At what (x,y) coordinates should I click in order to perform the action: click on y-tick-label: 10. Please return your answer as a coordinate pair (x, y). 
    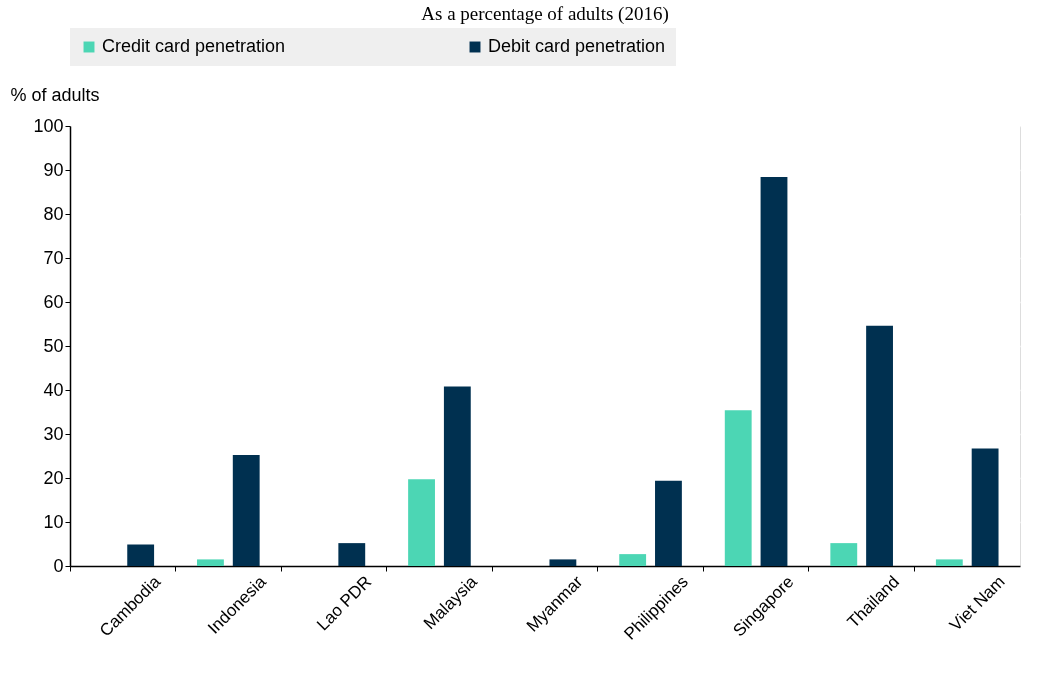
    Looking at the image, I should click on (53, 521).